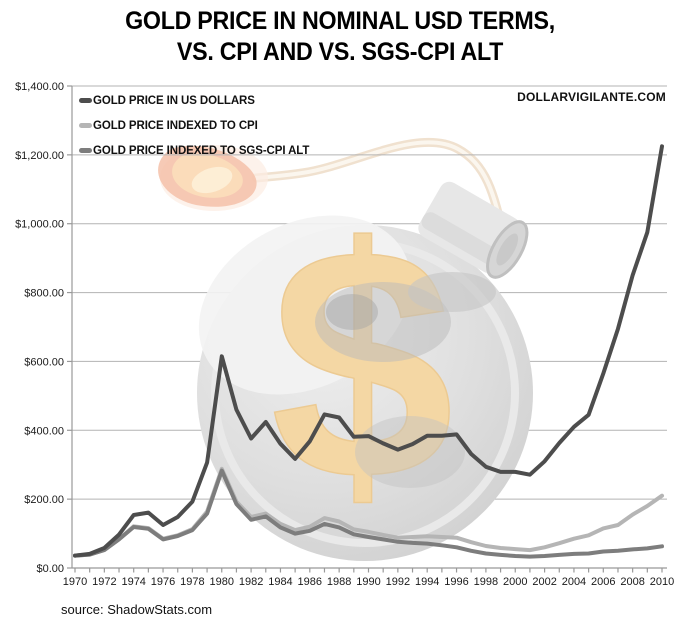 Image resolution: width=680 pixels, height=630 pixels. Describe the element at coordinates (104, 582) in the screenshot. I see `x-tick-label: 1972` at that location.